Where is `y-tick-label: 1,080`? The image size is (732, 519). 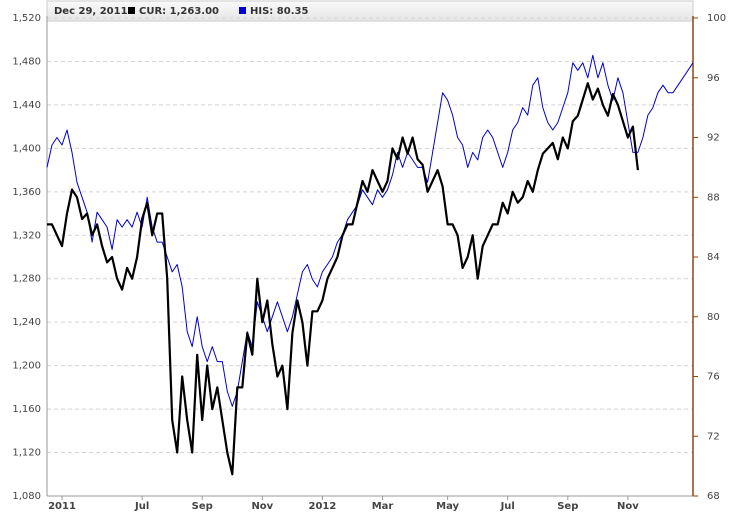 y-tick-label: 1,080 is located at coordinates (26, 496).